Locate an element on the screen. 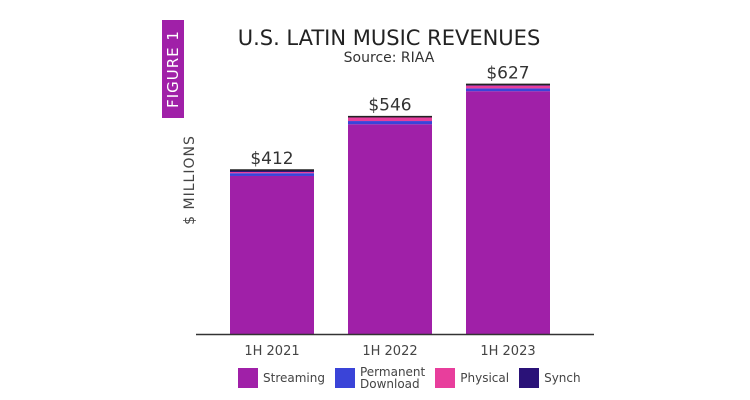 Image resolution: width=750 pixels, height=400 pixels. legend-label: Streaming is located at coordinates (294, 378).